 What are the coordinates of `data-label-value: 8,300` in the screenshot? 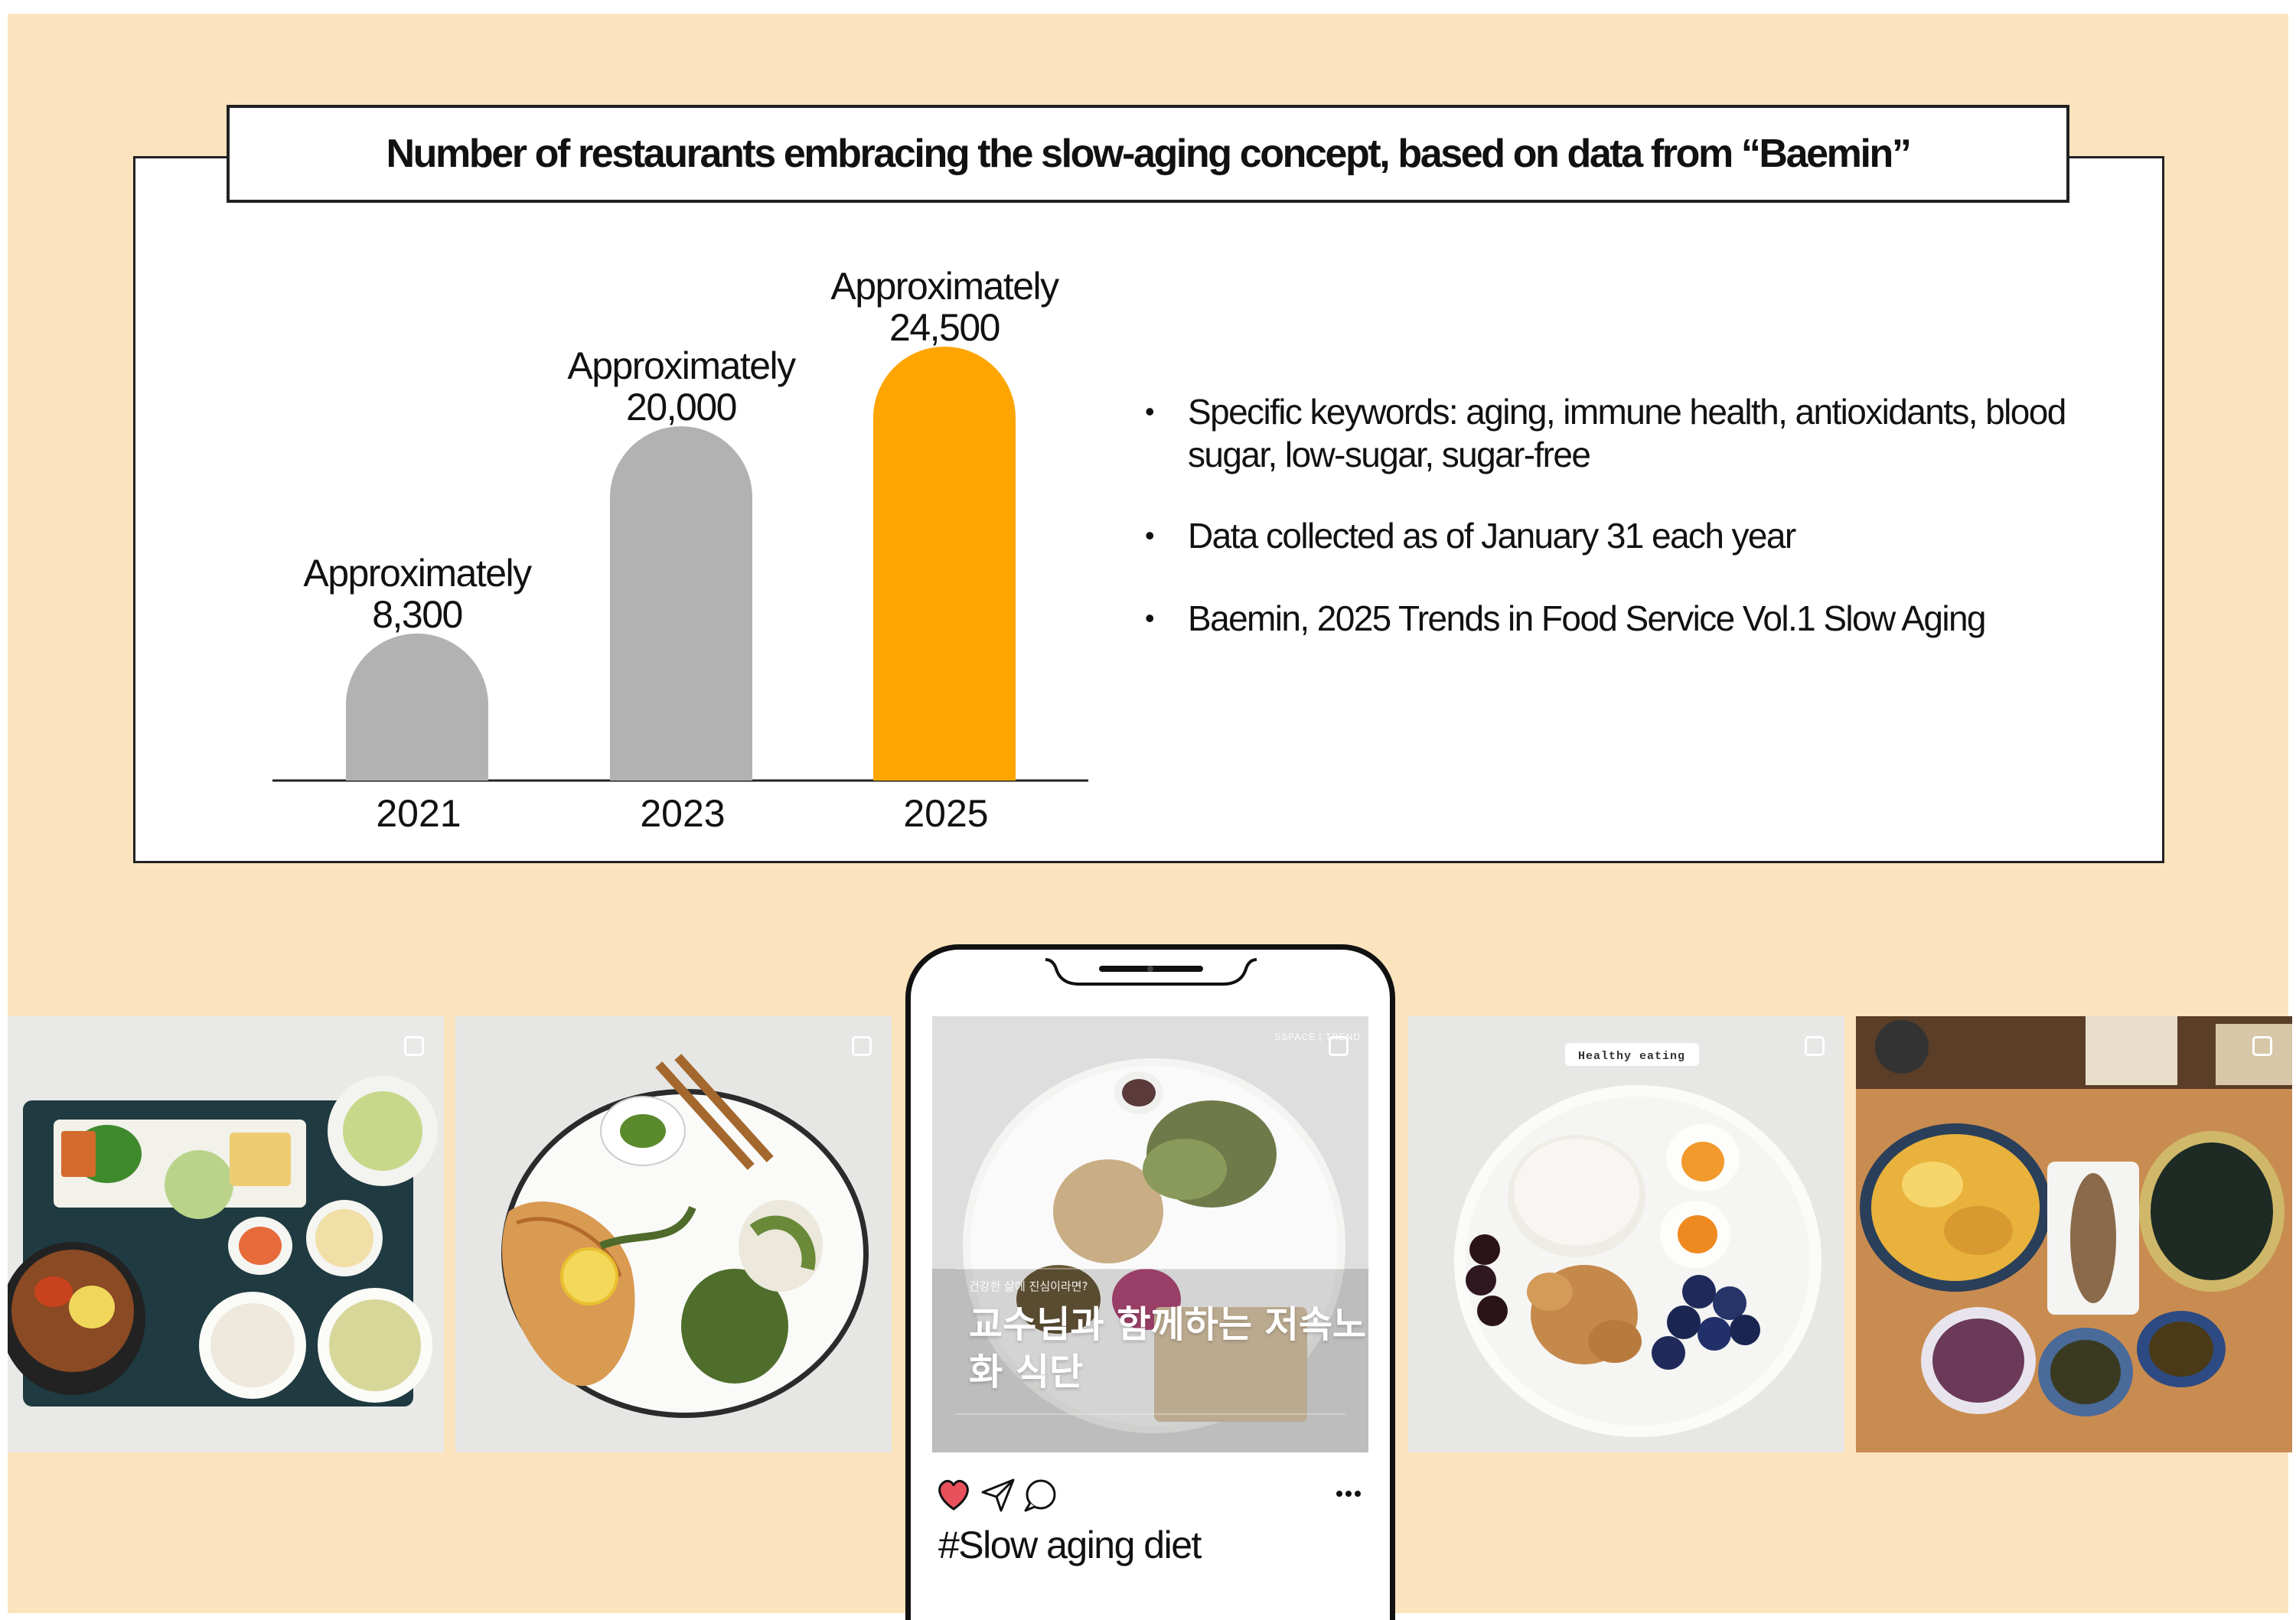 It's located at (417, 614).